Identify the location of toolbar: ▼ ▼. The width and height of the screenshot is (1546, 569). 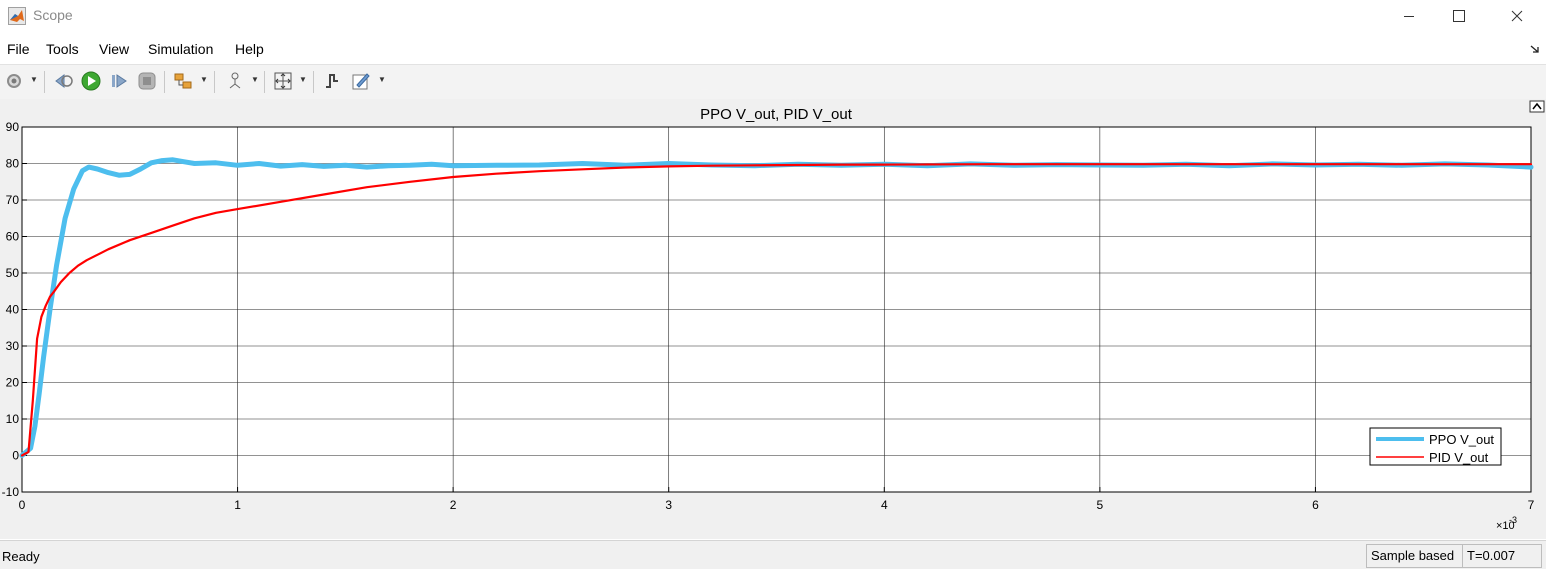
(773, 82).